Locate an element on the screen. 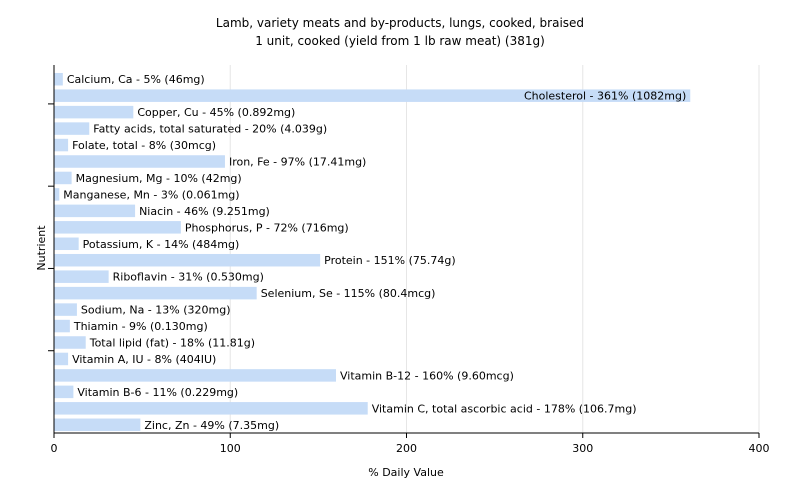  bar-label: Thiamin - 9% (0.130mg) is located at coordinates (140, 326).